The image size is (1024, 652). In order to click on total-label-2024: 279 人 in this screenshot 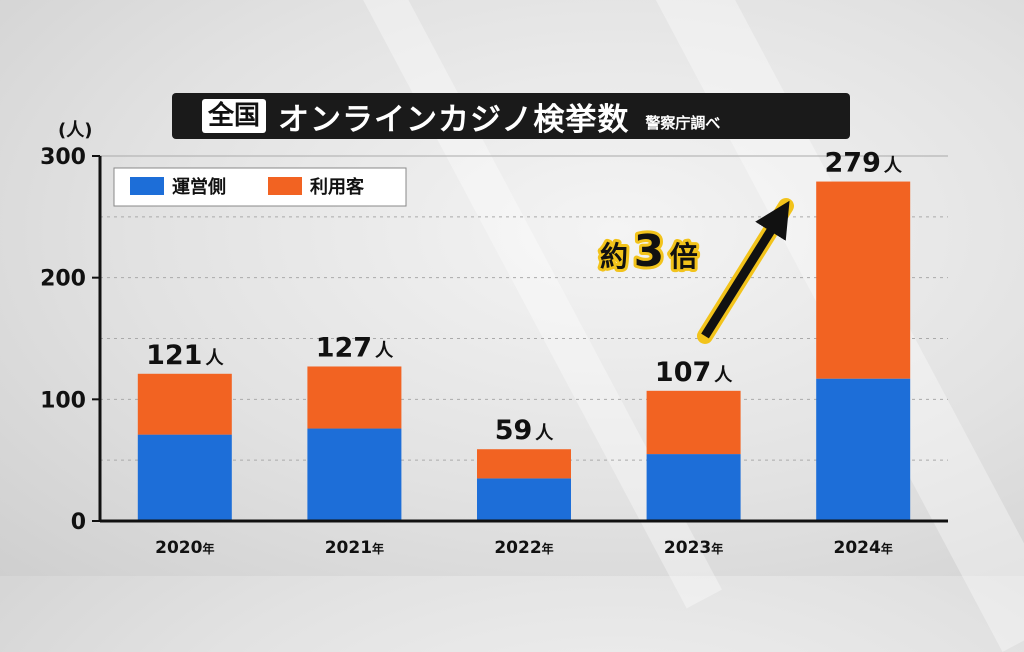, I will do `click(864, 163)`.